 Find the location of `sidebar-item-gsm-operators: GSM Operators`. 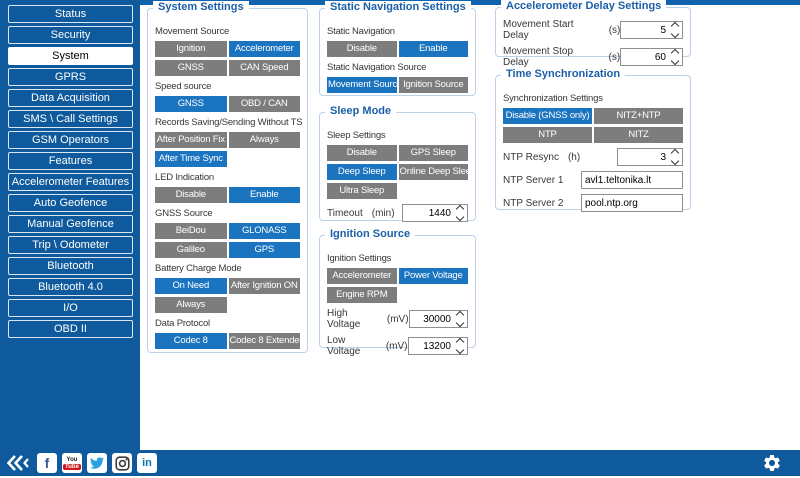

sidebar-item-gsm-operators: GSM Operators is located at coordinates (70, 140).